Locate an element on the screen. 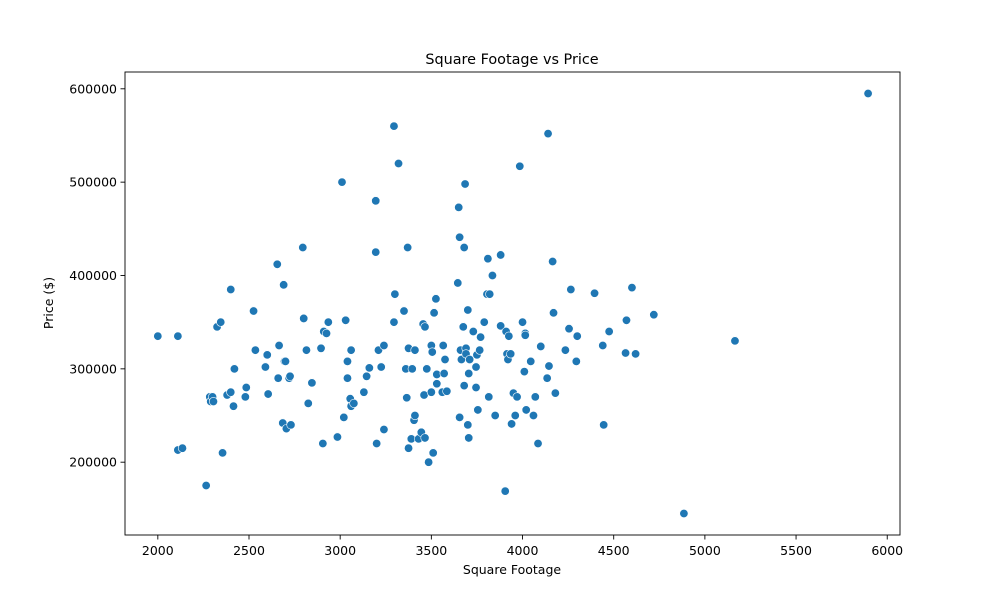 The height and width of the screenshot is (600, 1000). y-axis-ticks: 200000 300000 400000 500000 600000 is located at coordinates (97, 275).